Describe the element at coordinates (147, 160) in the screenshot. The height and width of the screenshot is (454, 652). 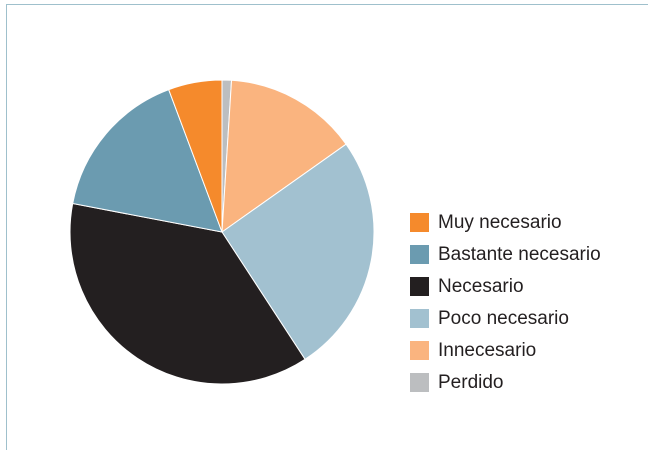
I see `pie-slice-bastante-necesario` at that location.